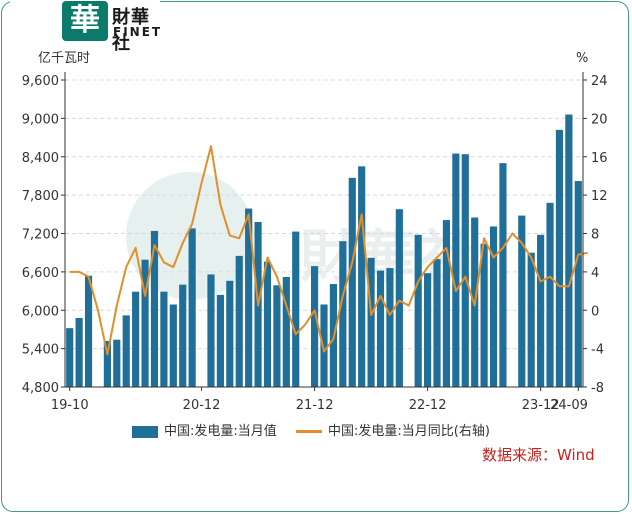 The image size is (632, 515). What do you see at coordinates (595, 235) in the screenshot?
I see `y-right-tick-label: 8` at bounding box center [595, 235].